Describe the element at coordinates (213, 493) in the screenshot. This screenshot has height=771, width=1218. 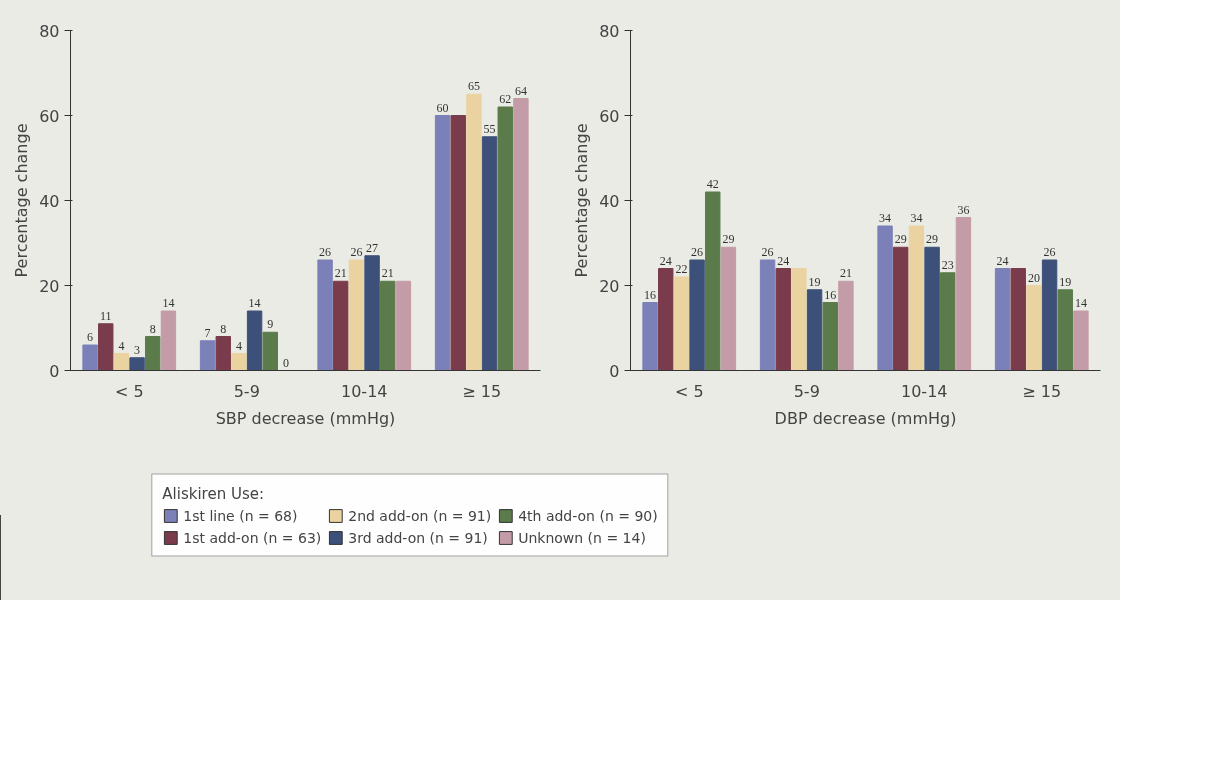
I see `legend-title: Aliskiren Use:` at that location.